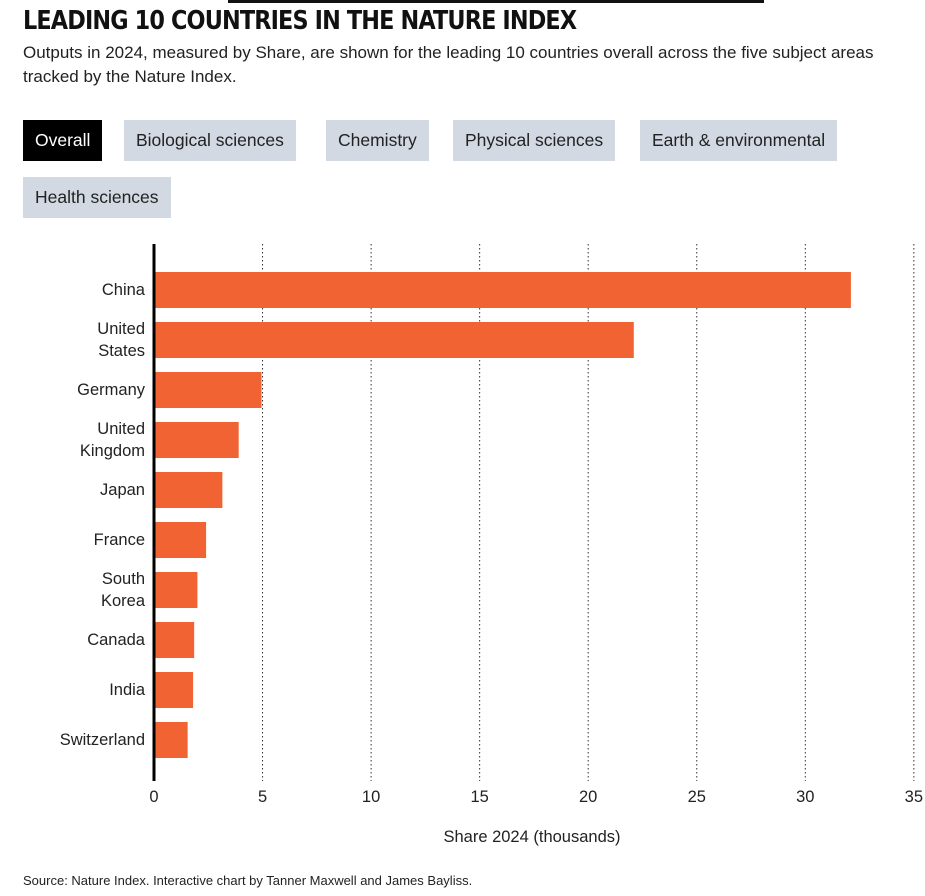 Image resolution: width=925 pixels, height=896 pixels. What do you see at coordinates (696, 797) in the screenshot?
I see `x-tick-label: 25` at bounding box center [696, 797].